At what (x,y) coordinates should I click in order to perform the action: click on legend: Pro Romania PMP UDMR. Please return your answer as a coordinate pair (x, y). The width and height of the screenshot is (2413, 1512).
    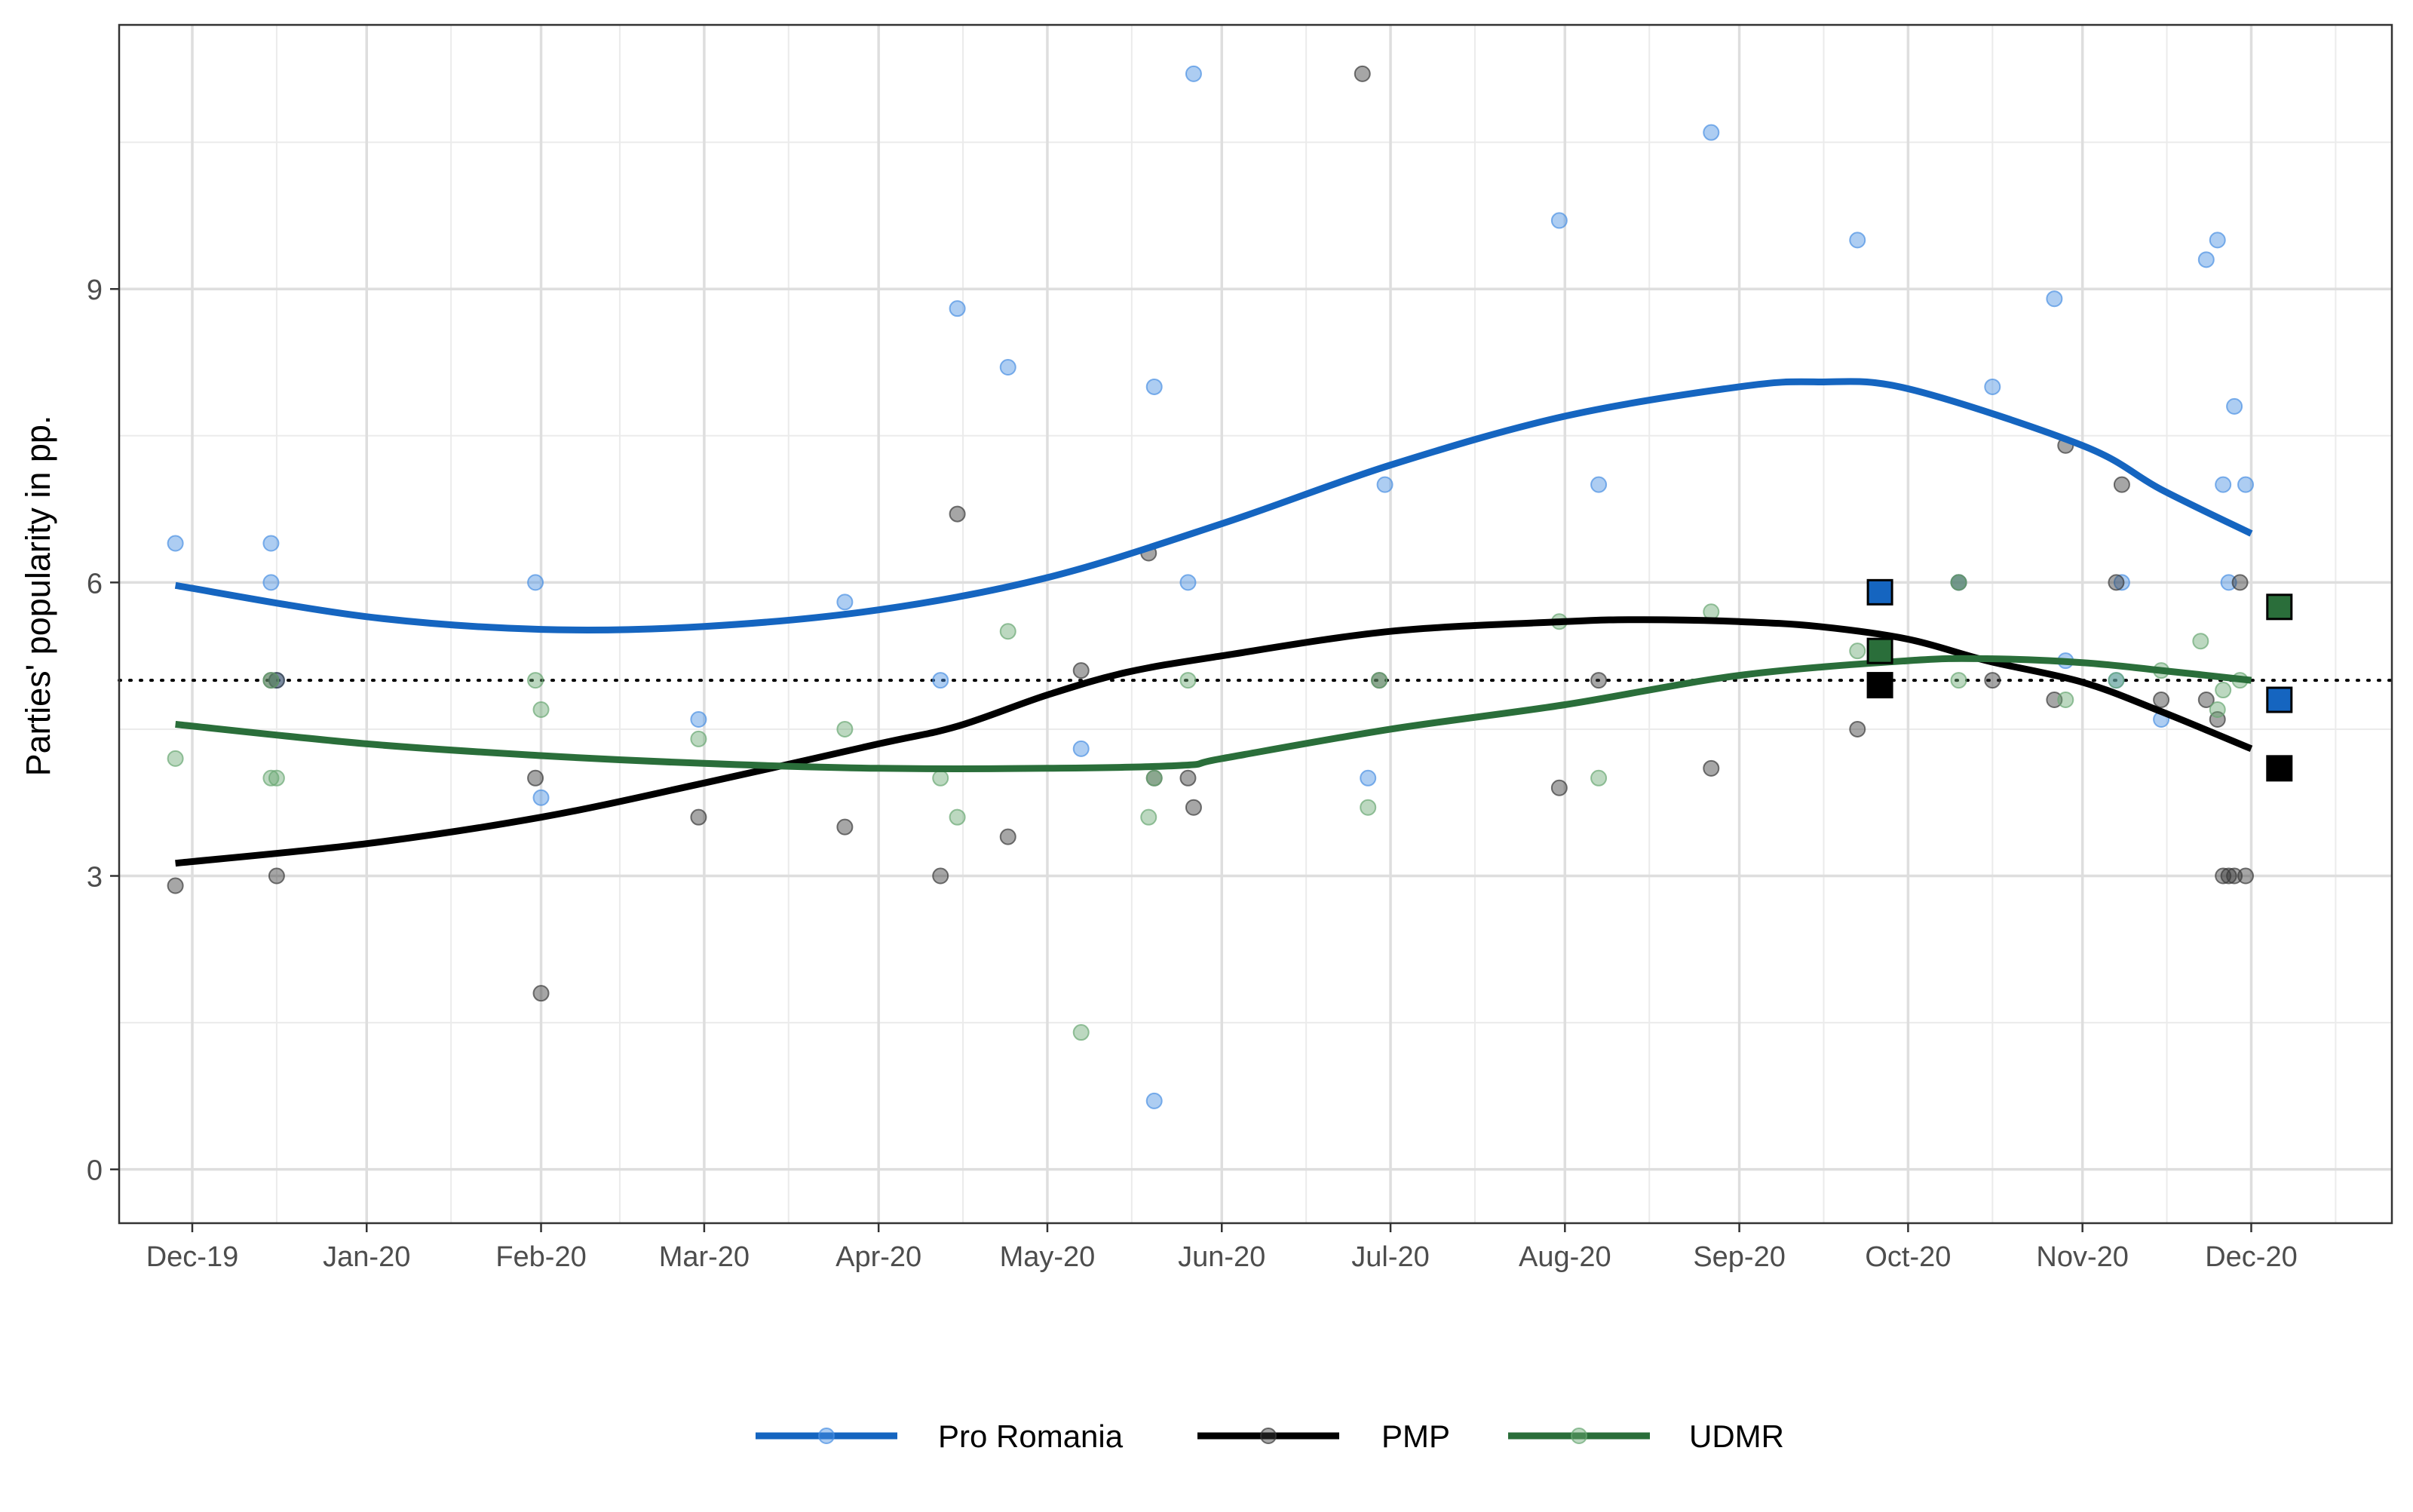
    Looking at the image, I should click on (1270, 1436).